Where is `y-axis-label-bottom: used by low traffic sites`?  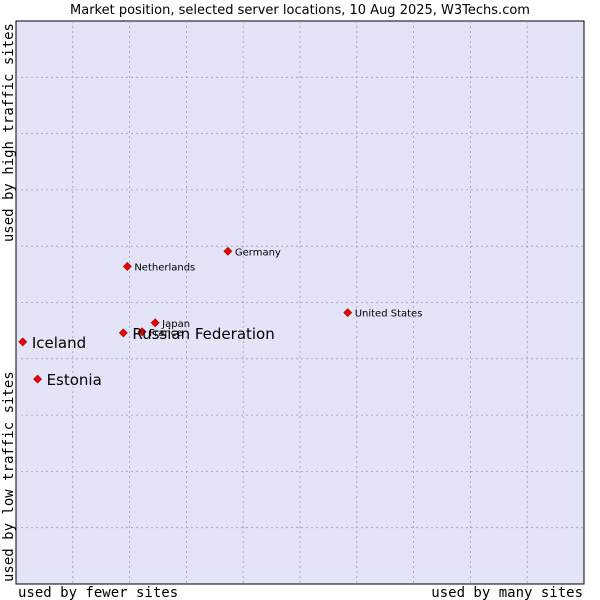
y-axis-label-bottom: used by low traffic sites is located at coordinates (9, 476).